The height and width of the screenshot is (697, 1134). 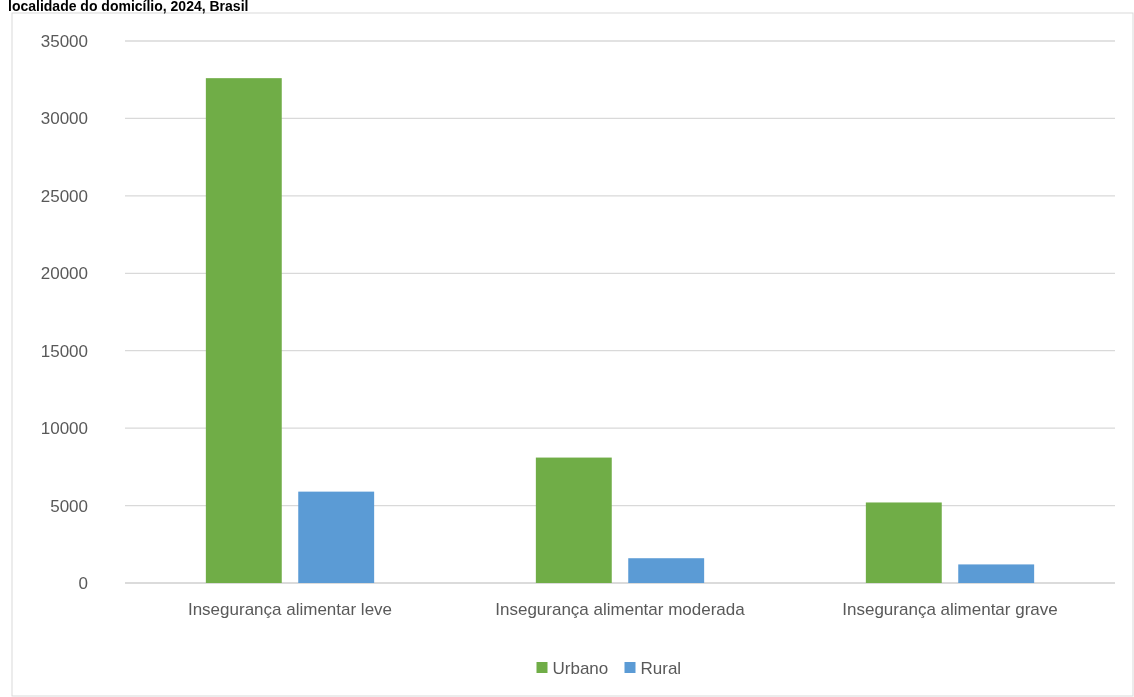 What do you see at coordinates (64, 41) in the screenshot?
I see `y-tick-label: 35000` at bounding box center [64, 41].